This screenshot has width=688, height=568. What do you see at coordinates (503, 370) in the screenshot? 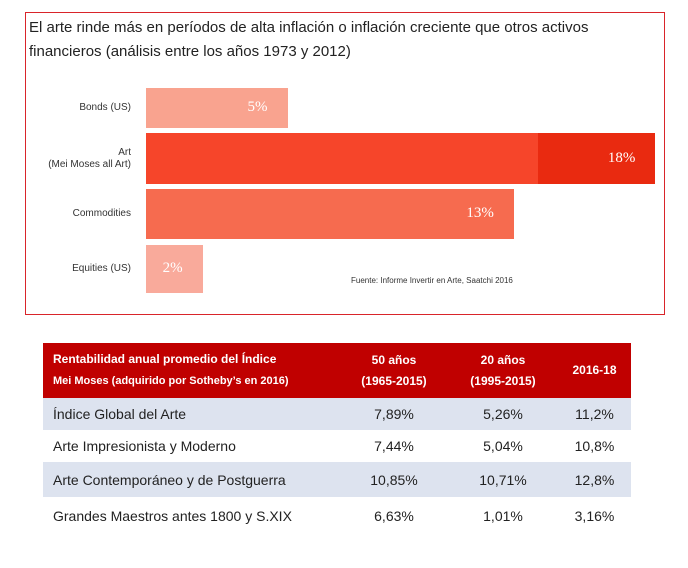
I see `header-cell: 20 años (1995-2015)` at bounding box center [503, 370].